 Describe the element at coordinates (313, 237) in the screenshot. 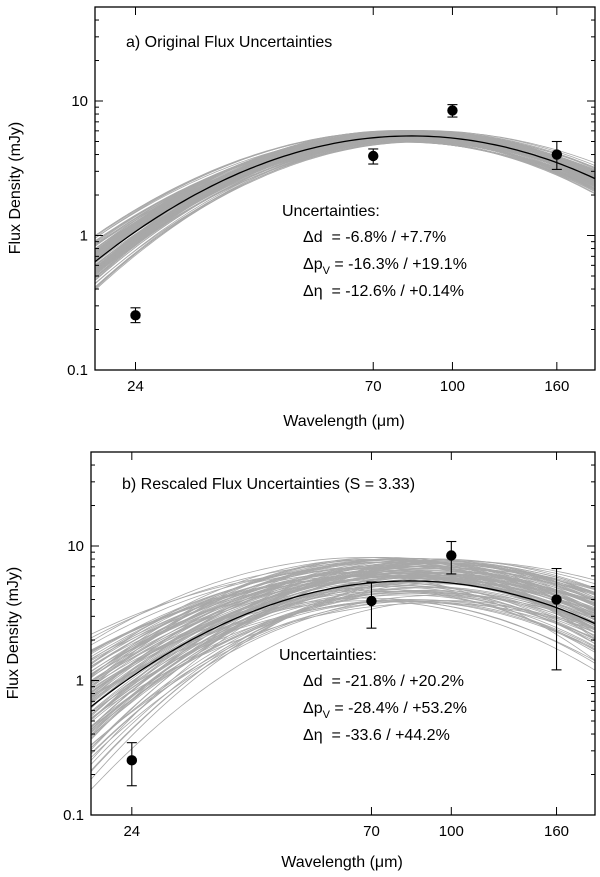

I see `panel-a-annotation-line-d-symbol: Δd` at that location.